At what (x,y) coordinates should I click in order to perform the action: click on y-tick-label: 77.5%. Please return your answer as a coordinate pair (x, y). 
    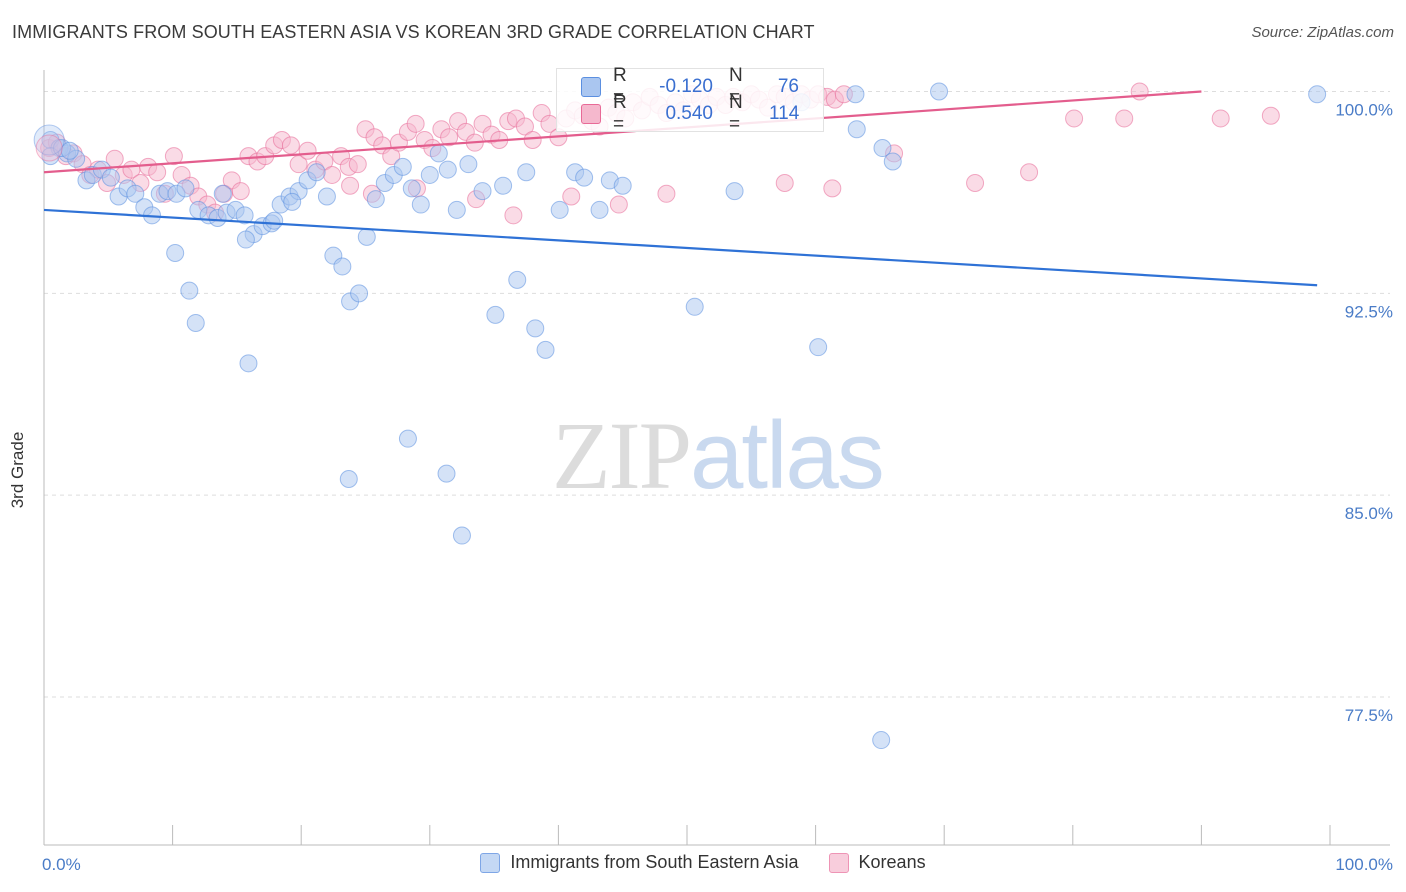
    Looking at the image, I should click on (1369, 715).